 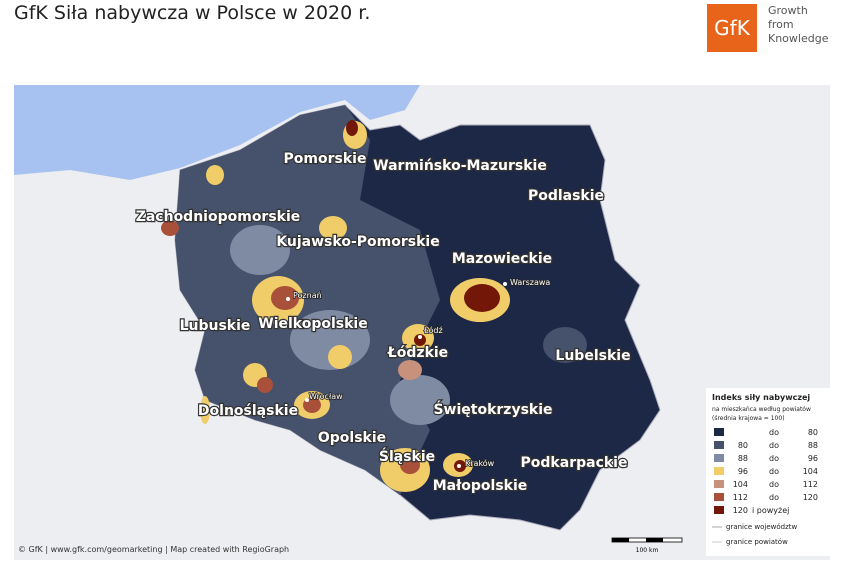 What do you see at coordinates (357, 242) in the screenshot?
I see `region-label: Kujawsko-Pomorskie` at bounding box center [357, 242].